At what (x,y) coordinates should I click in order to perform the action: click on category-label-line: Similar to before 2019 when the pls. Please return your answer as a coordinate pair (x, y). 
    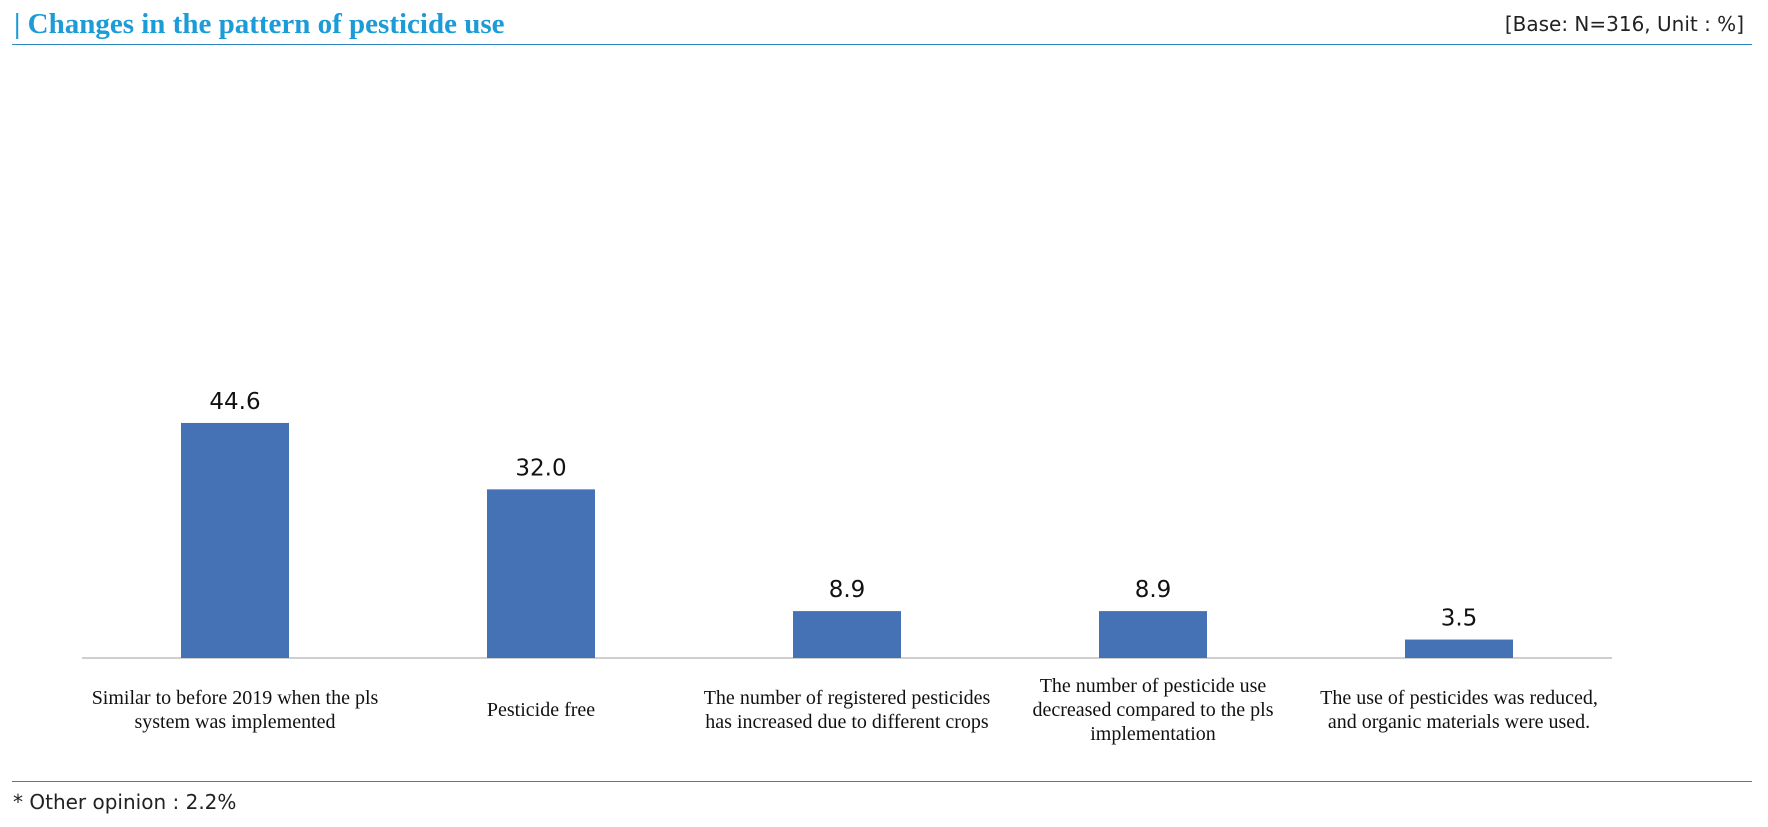
    Looking at the image, I should click on (235, 698).